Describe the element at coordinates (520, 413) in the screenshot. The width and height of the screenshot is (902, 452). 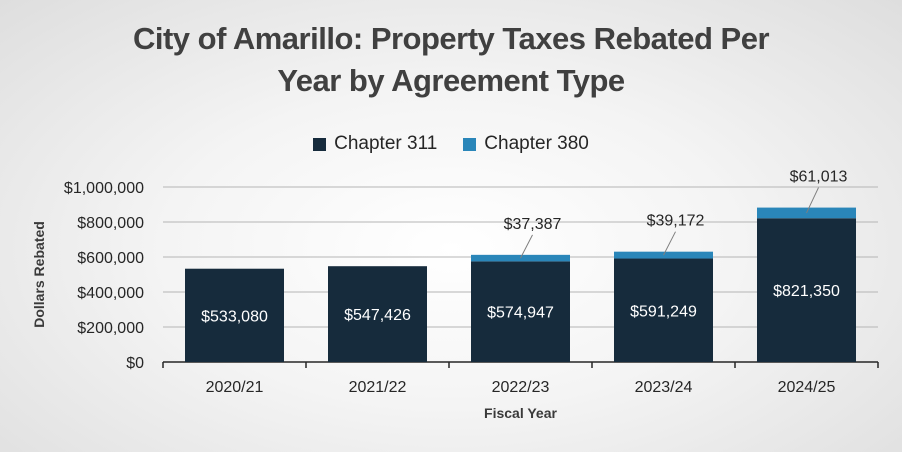
I see `x-axis-title: Fiscal Year` at that location.